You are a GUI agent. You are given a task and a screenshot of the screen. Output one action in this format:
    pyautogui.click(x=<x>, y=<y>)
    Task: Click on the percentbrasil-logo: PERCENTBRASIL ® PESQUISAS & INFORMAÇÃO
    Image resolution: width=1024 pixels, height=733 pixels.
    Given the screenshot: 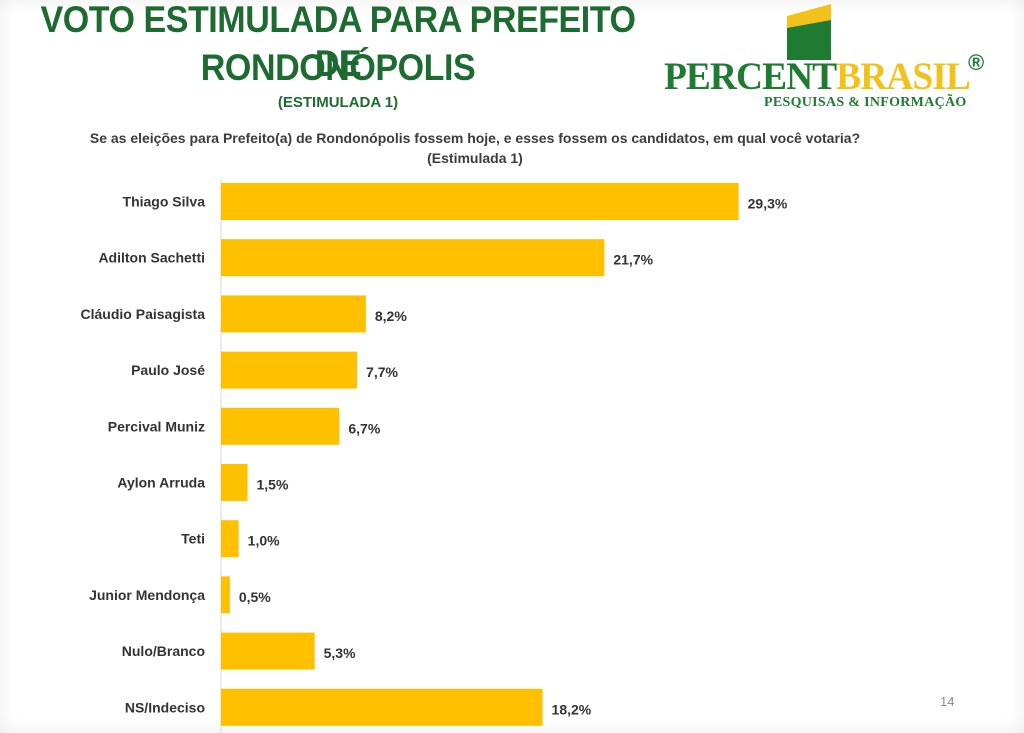 What is the action you would take?
    pyautogui.click(x=830, y=58)
    